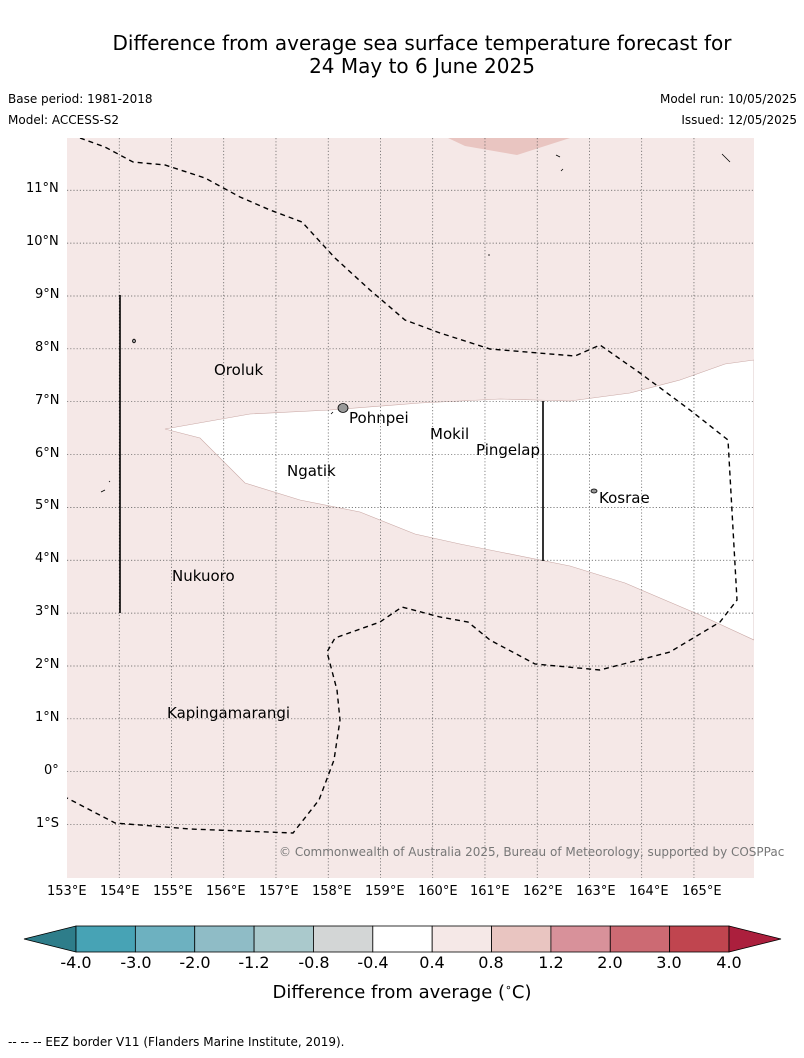  What do you see at coordinates (67, 891) in the screenshot?
I see `lon-tick-label: 153°E` at bounding box center [67, 891].